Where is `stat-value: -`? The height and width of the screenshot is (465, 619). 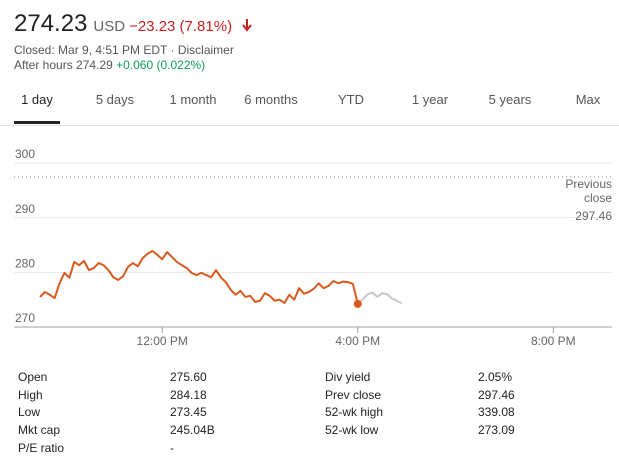 stat-value: - is located at coordinates (172, 448).